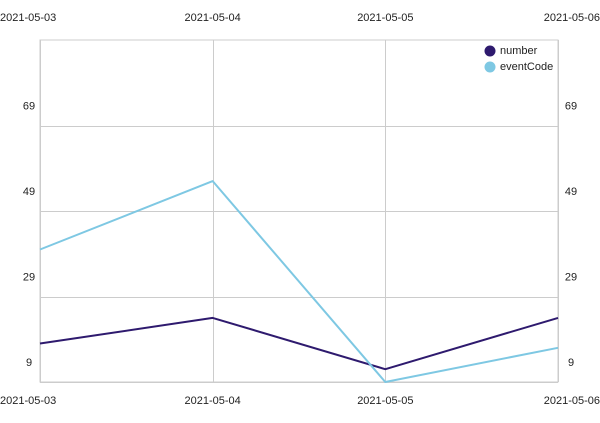 The height and width of the screenshot is (423, 600). I want to click on legend-label-eventCode: eventCode, so click(526, 67).